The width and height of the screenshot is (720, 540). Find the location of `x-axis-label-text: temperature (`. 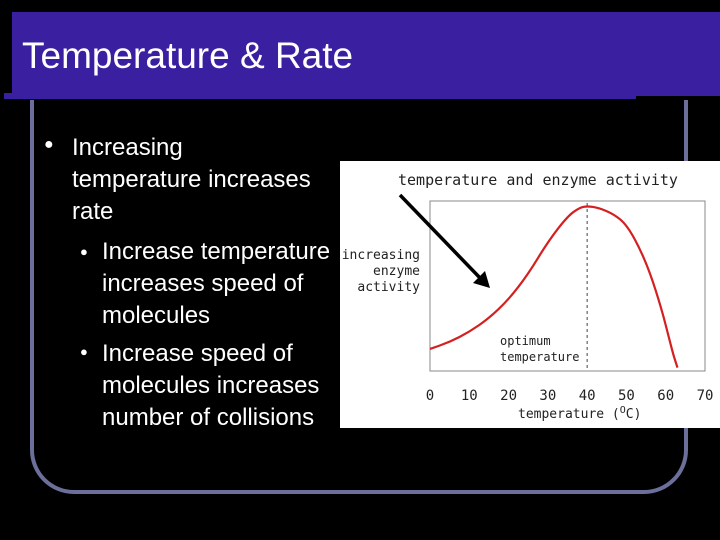

x-axis-label-text: temperature ( is located at coordinates (569, 414).